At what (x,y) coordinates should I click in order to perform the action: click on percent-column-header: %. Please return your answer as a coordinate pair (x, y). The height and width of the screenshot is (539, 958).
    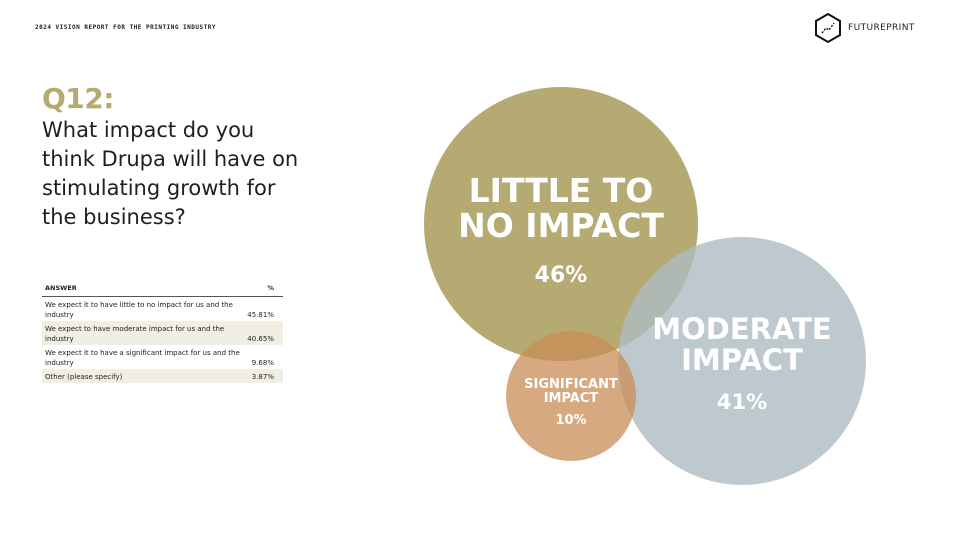
    Looking at the image, I should click on (263, 289).